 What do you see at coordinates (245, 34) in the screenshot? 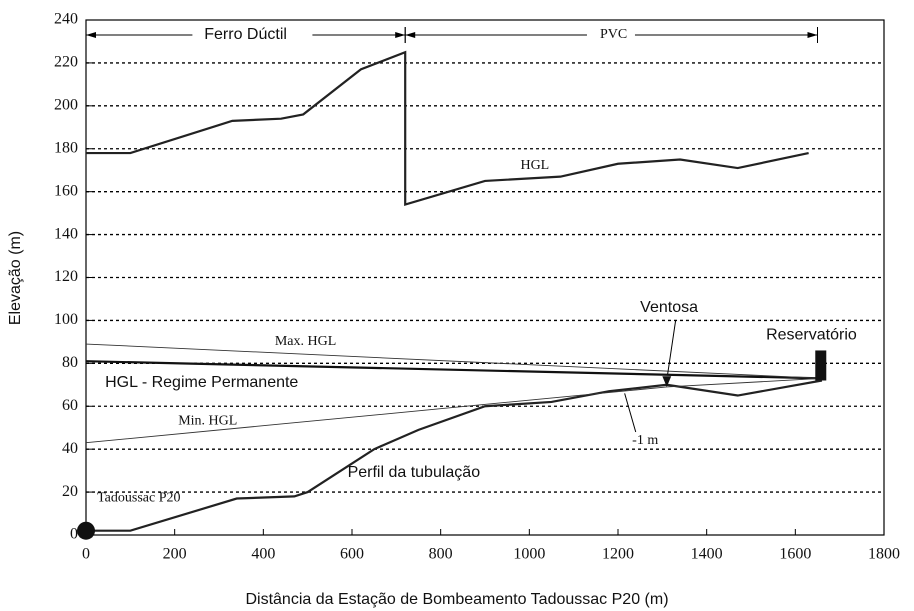
I see `annotation: Ferro Dúctil` at bounding box center [245, 34].